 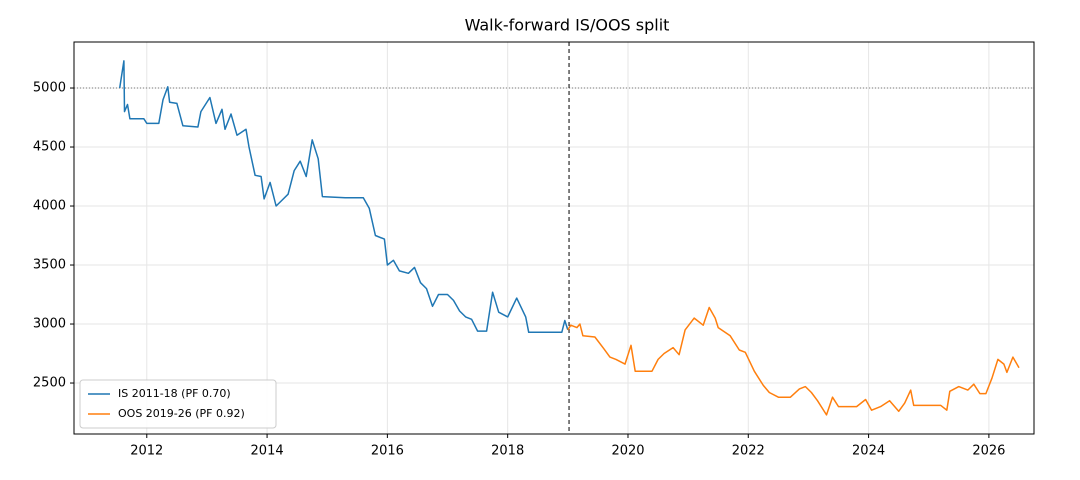 What do you see at coordinates (49, 383) in the screenshot?
I see `y-tick-label: 2500` at bounding box center [49, 383].